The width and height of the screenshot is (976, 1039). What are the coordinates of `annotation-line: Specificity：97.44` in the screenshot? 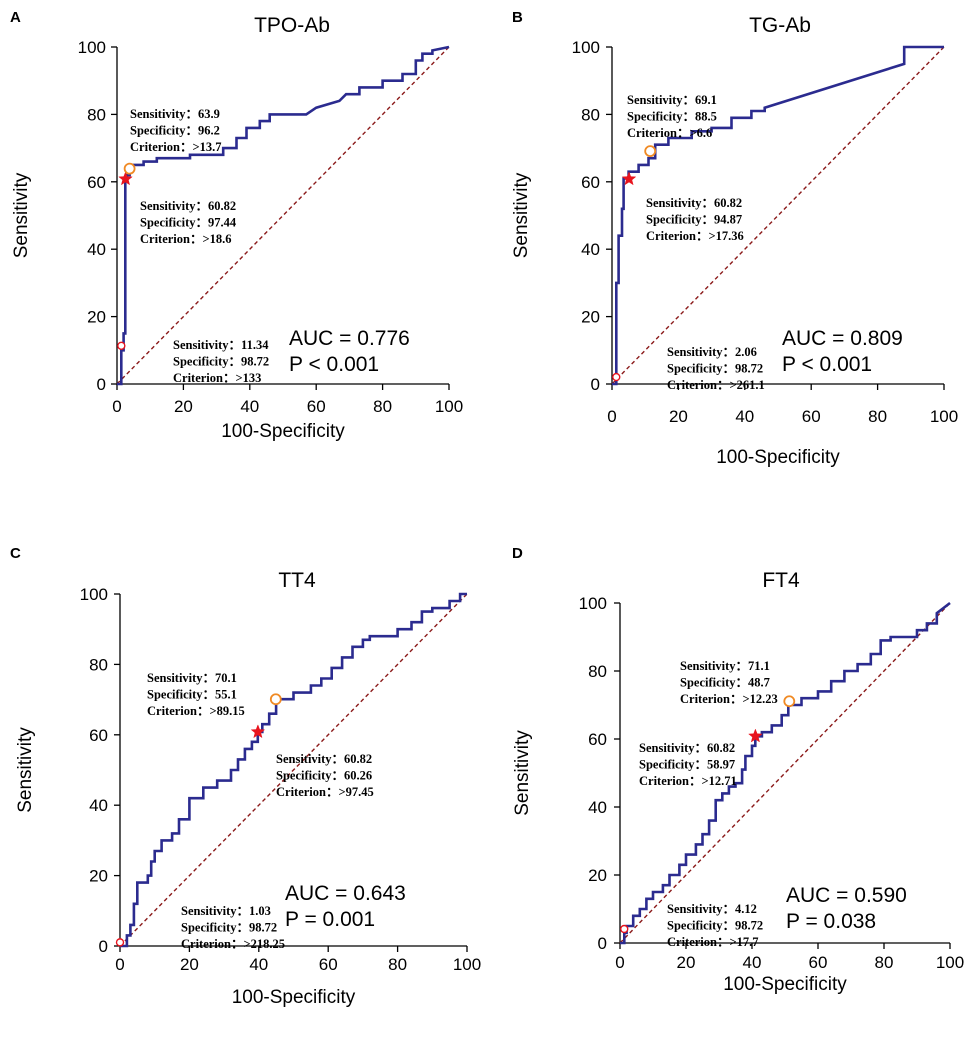 It's located at (188, 223).